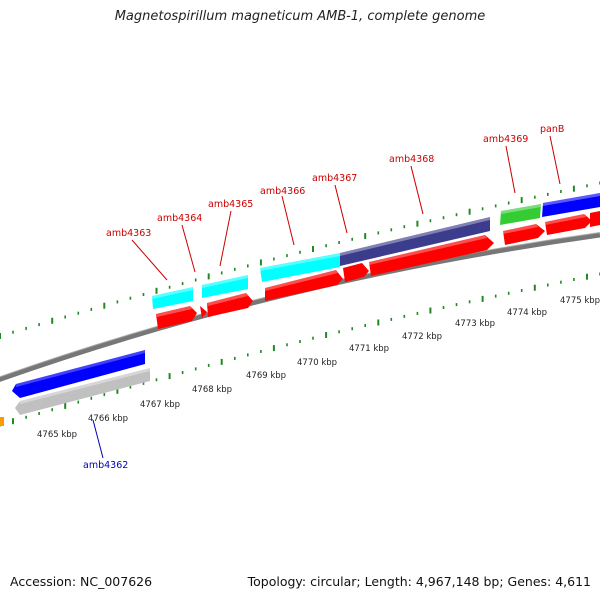 The image size is (600, 600). Describe the element at coordinates (524, 234) in the screenshot. I see `feature-amb4369-gene` at that location.